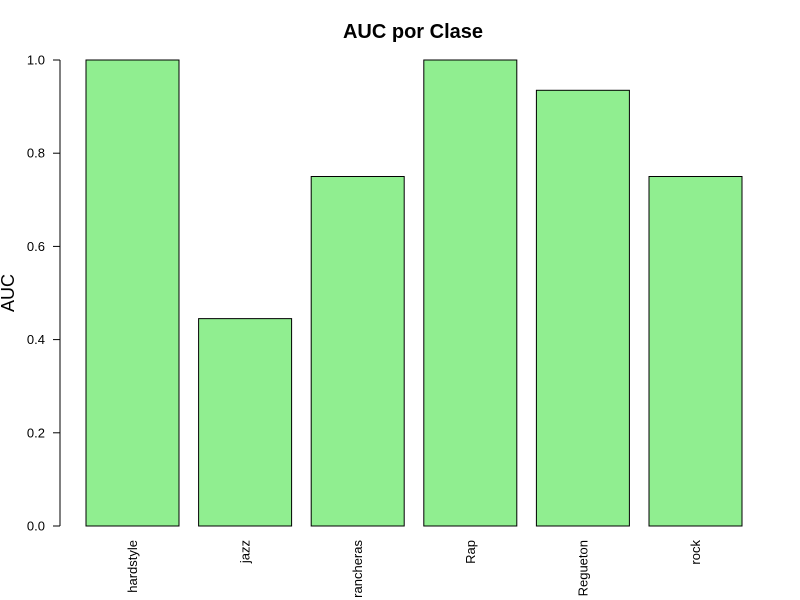 This screenshot has width=800, height=600. Describe the element at coordinates (132, 566) in the screenshot. I see `x-tick-label-hardstyle: hardstyle` at that location.